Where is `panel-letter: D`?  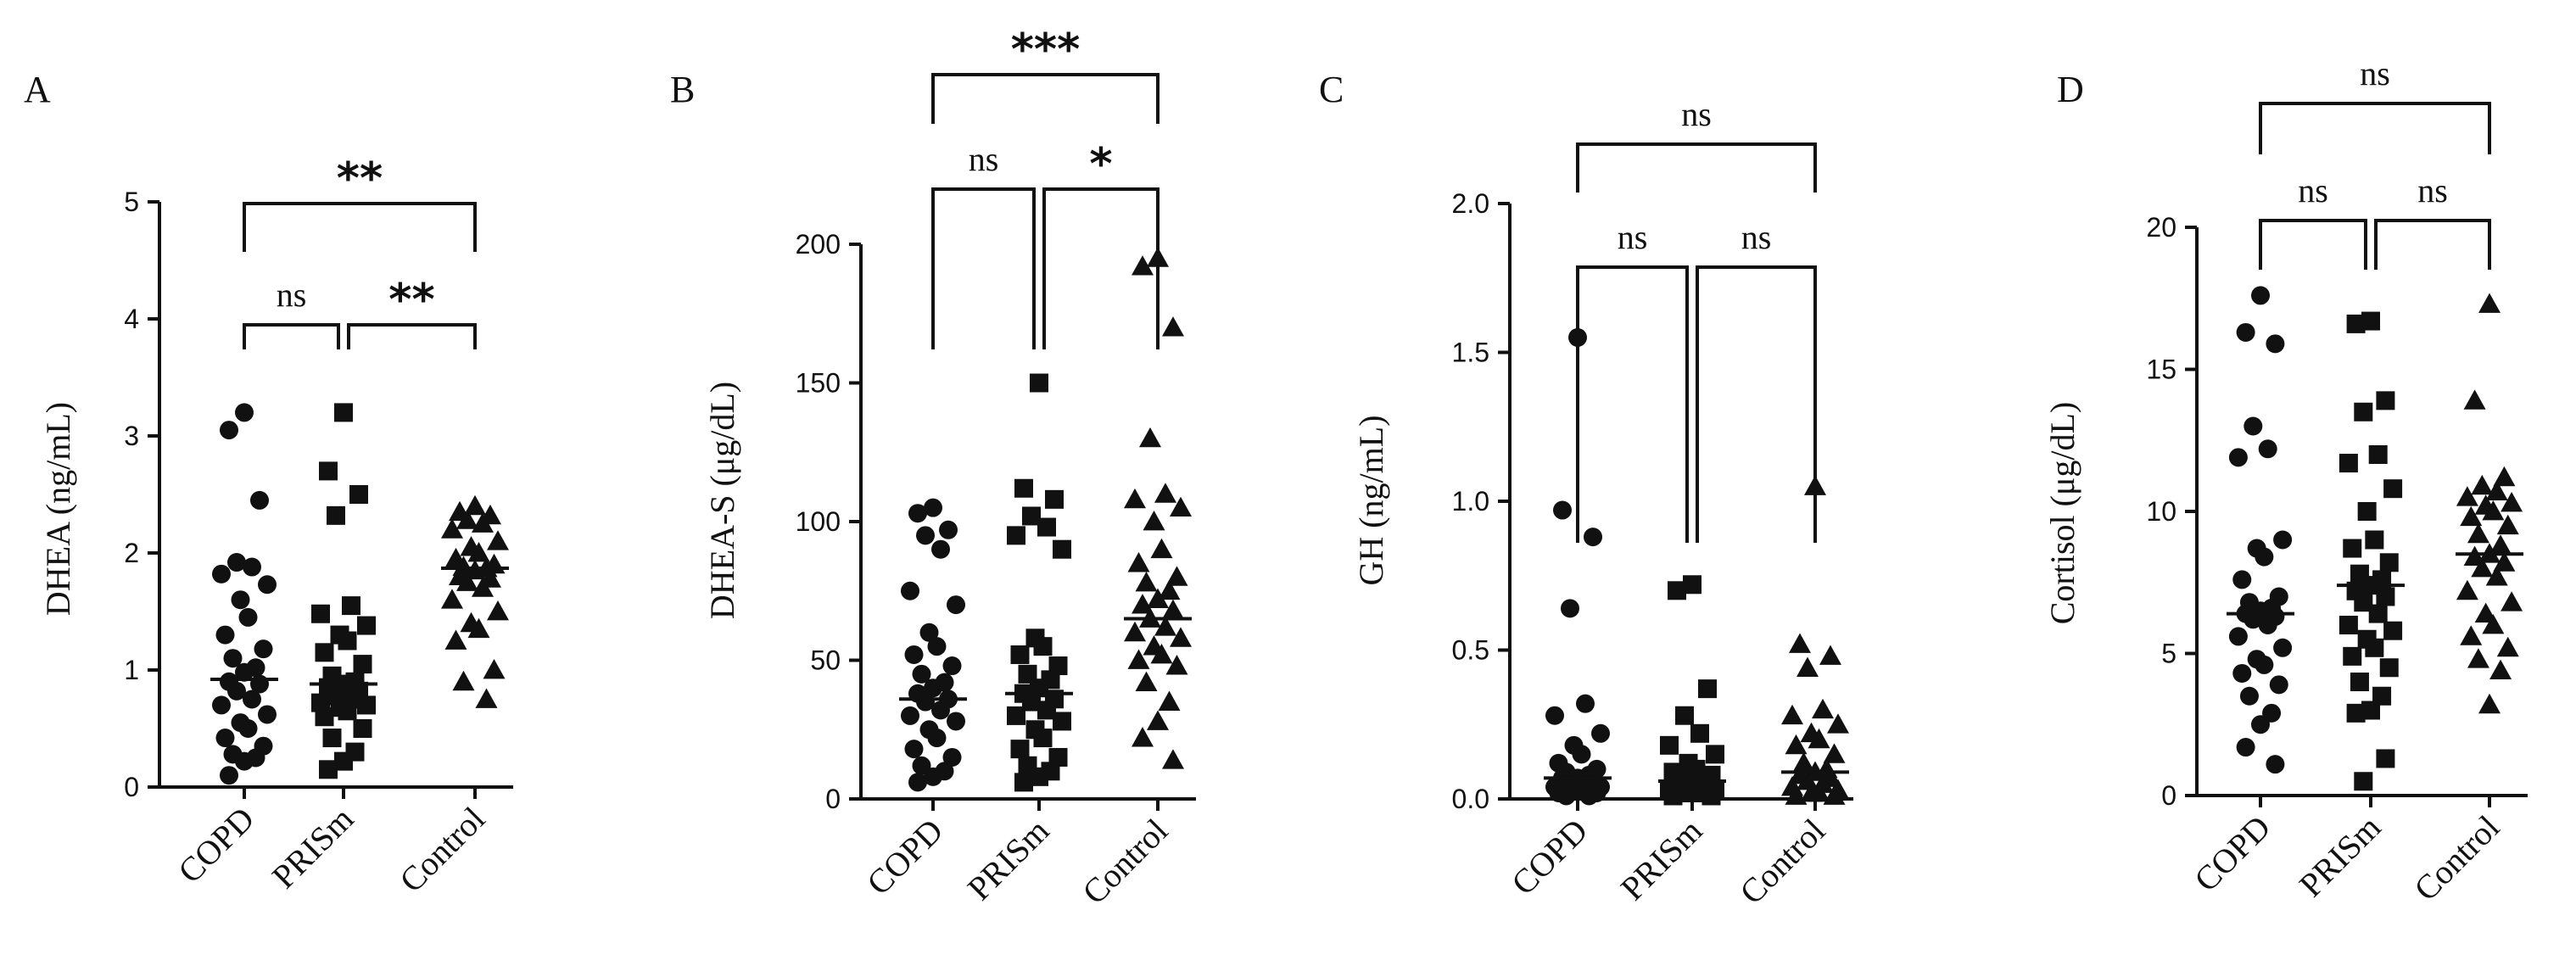 panel-letter: D is located at coordinates (2070, 89).